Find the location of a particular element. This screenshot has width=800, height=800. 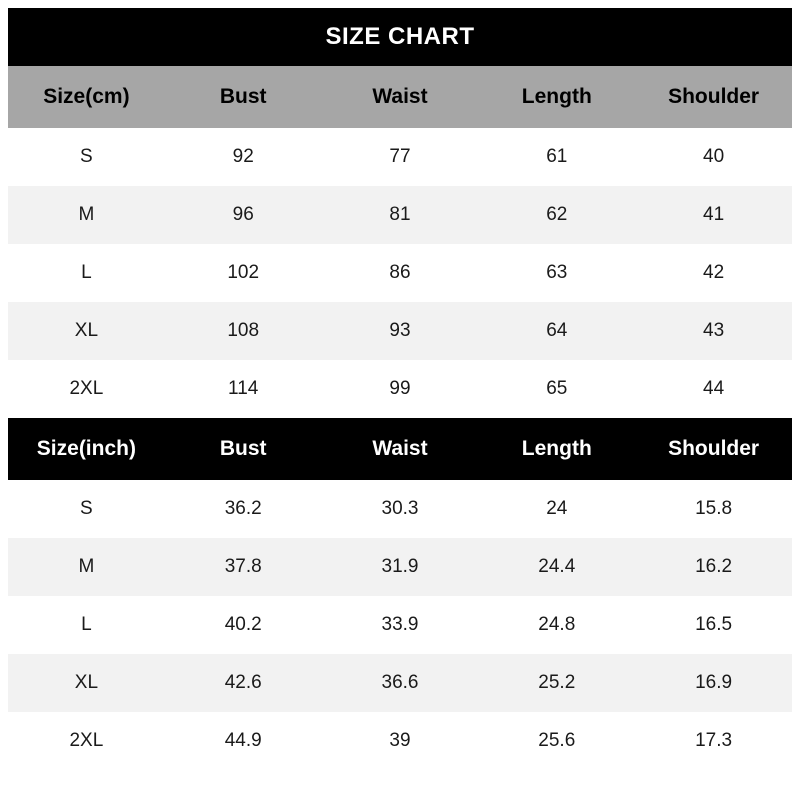

measurement-cell: 86 is located at coordinates (400, 272).